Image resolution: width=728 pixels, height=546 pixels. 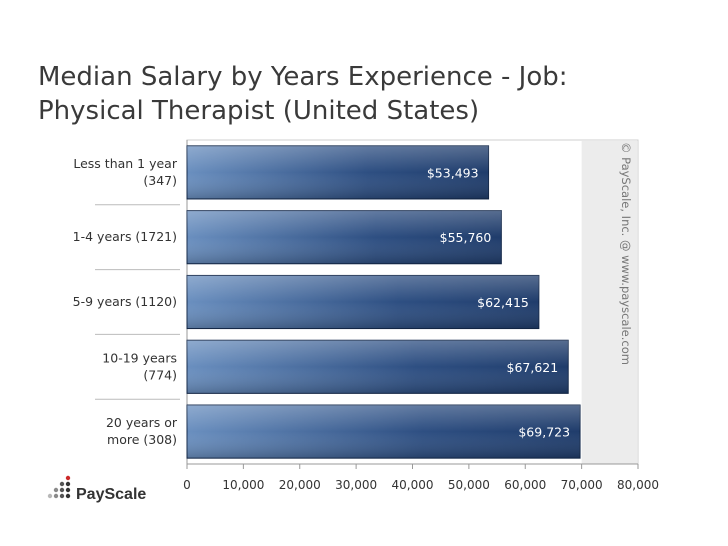 What do you see at coordinates (142, 422) in the screenshot?
I see `category-label: 20 years or` at bounding box center [142, 422].